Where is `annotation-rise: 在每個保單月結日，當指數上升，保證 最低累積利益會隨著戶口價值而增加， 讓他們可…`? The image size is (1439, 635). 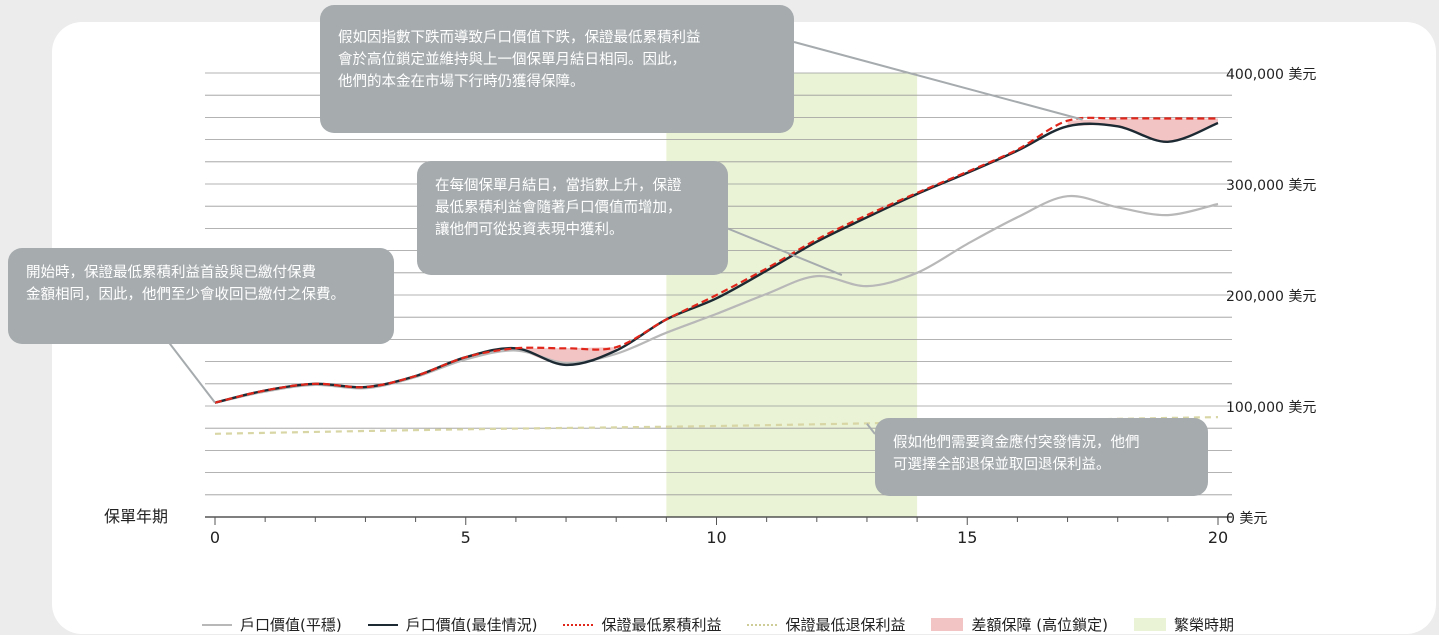 annotation-rise: 在每個保單月結日，當指數上升，保證 最低累積利益會隨著戶口價值而增加， 讓他們可… is located at coordinates (572, 218).